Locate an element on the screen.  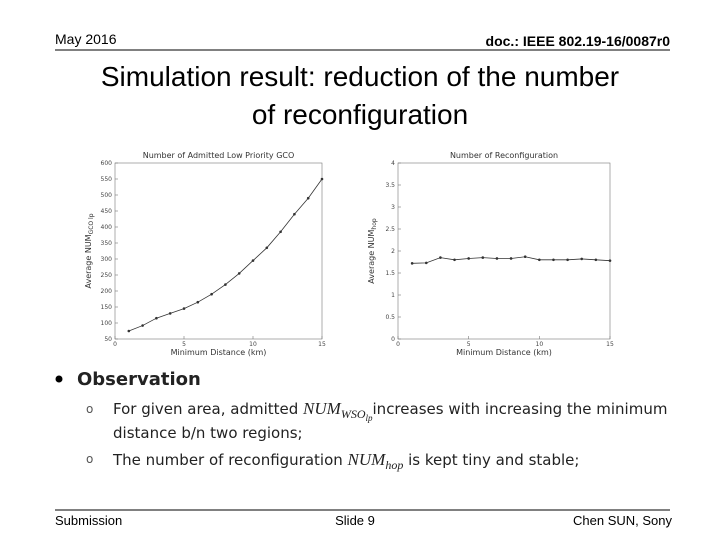
header-date: May 2016 is located at coordinates (86, 39).